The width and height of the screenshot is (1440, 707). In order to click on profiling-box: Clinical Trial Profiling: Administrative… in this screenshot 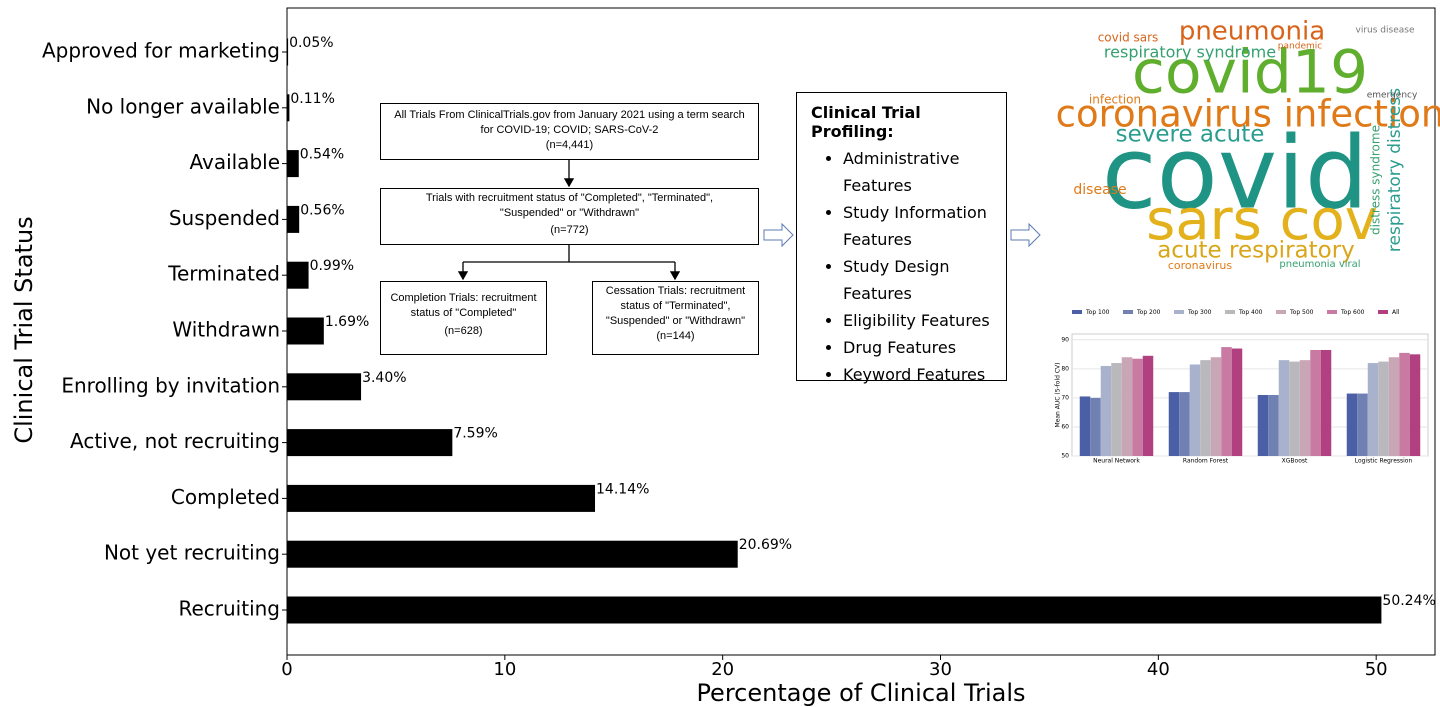, I will do `click(901, 238)`.